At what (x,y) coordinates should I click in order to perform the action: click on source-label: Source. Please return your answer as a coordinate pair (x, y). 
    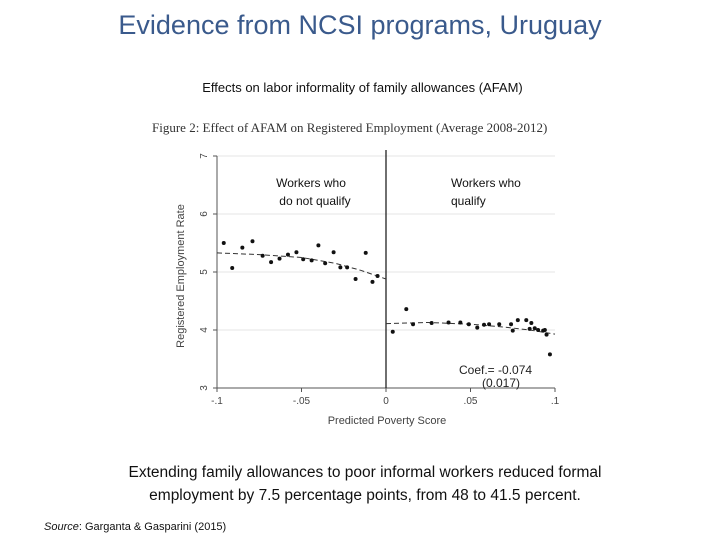
    Looking at the image, I should click on (61, 527).